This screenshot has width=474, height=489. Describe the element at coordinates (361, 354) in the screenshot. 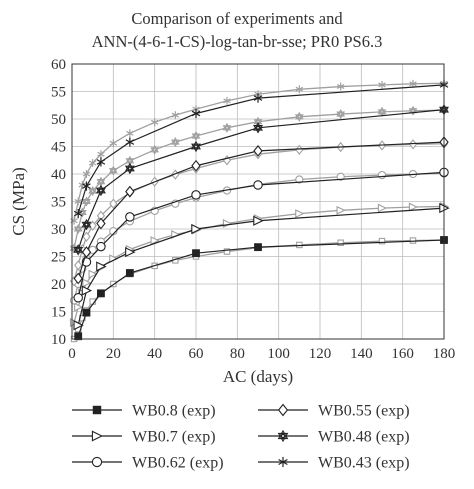

I see `x-tick-label: 140` at that location.